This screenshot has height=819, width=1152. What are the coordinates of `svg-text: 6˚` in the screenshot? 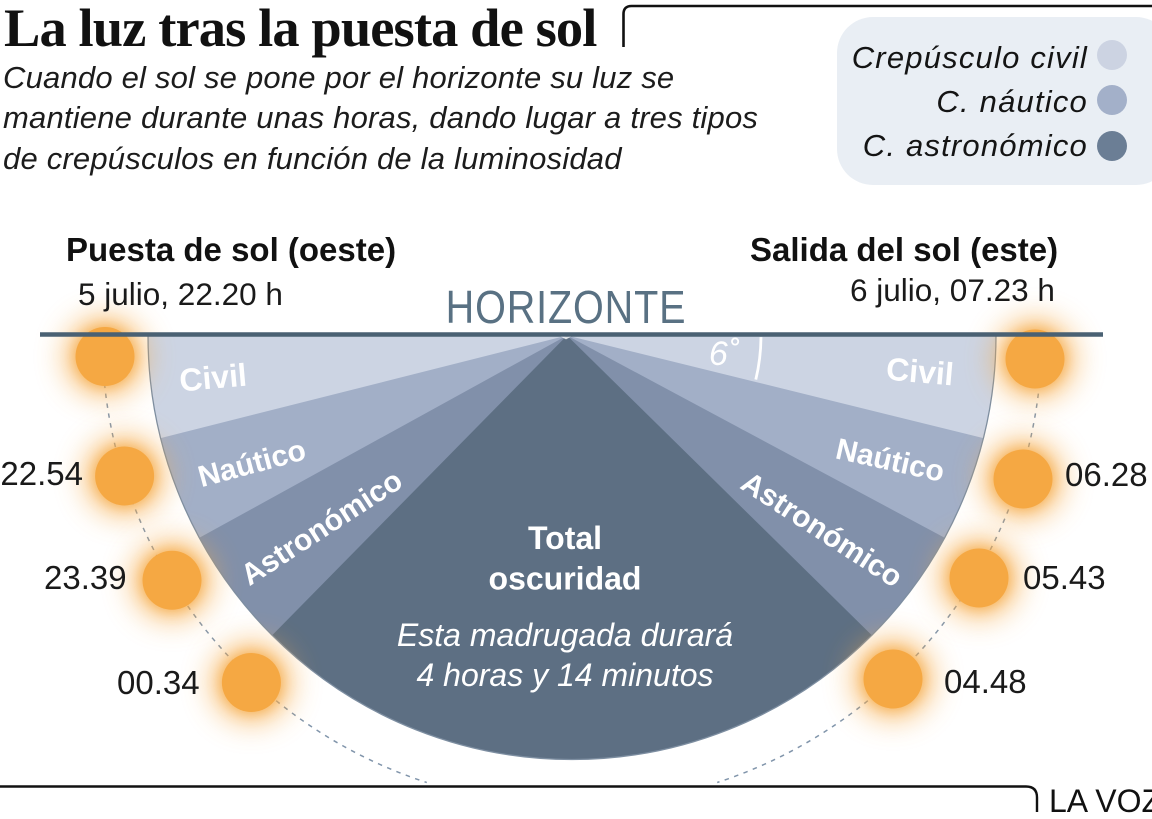 It's located at (724, 354).